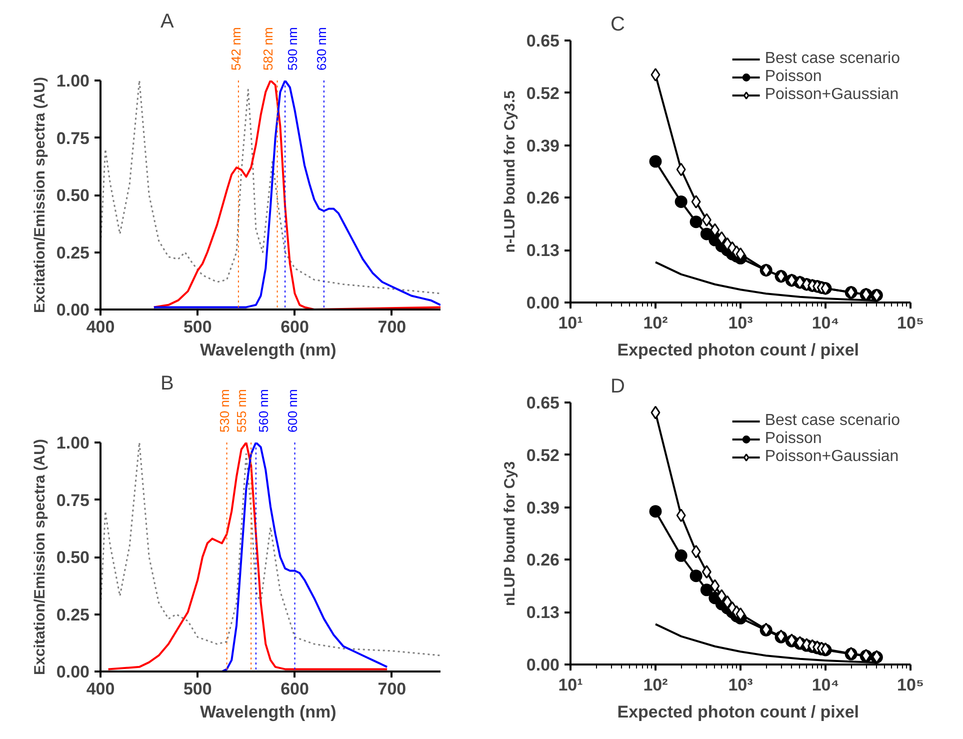  Describe the element at coordinates (292, 410) in the screenshot. I see `ref-line-label: 600 nm` at that location.